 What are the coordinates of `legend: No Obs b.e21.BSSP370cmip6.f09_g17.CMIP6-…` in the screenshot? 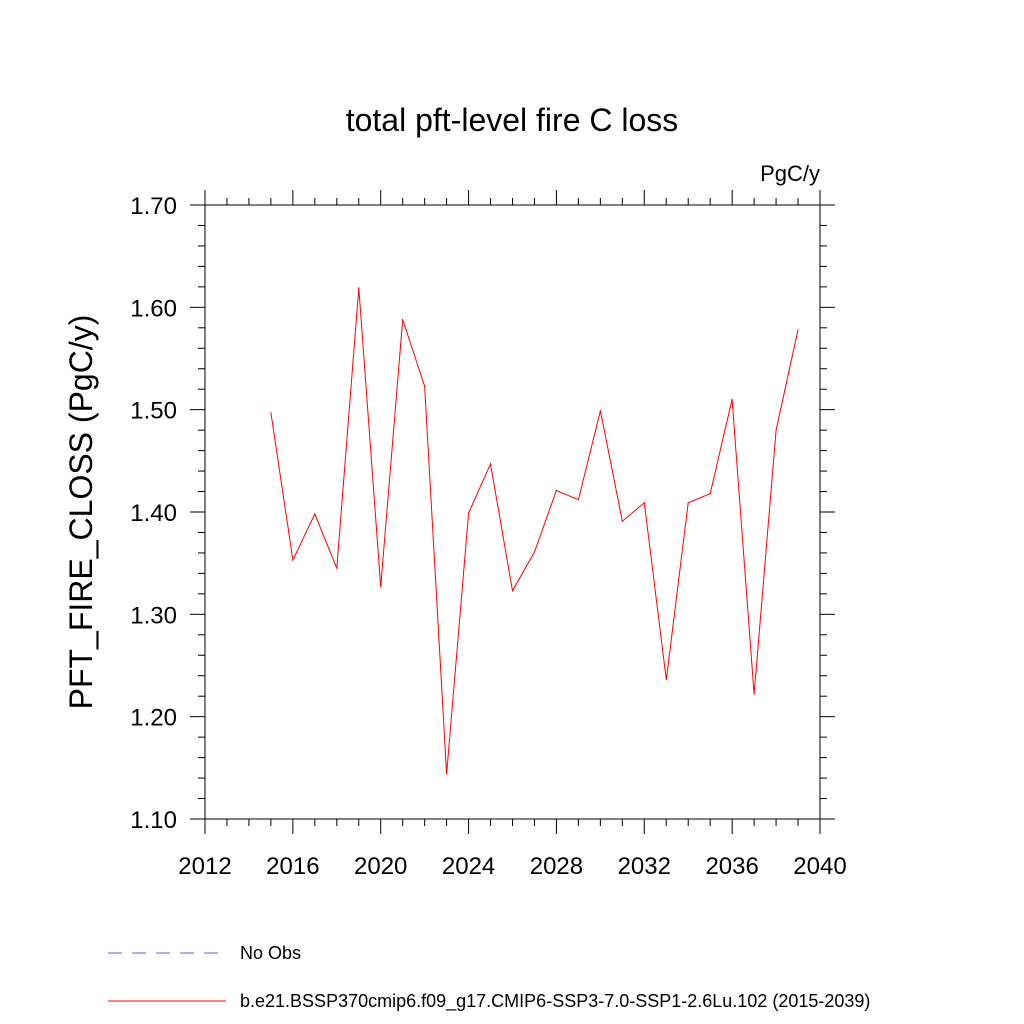 It's located at (489, 977).